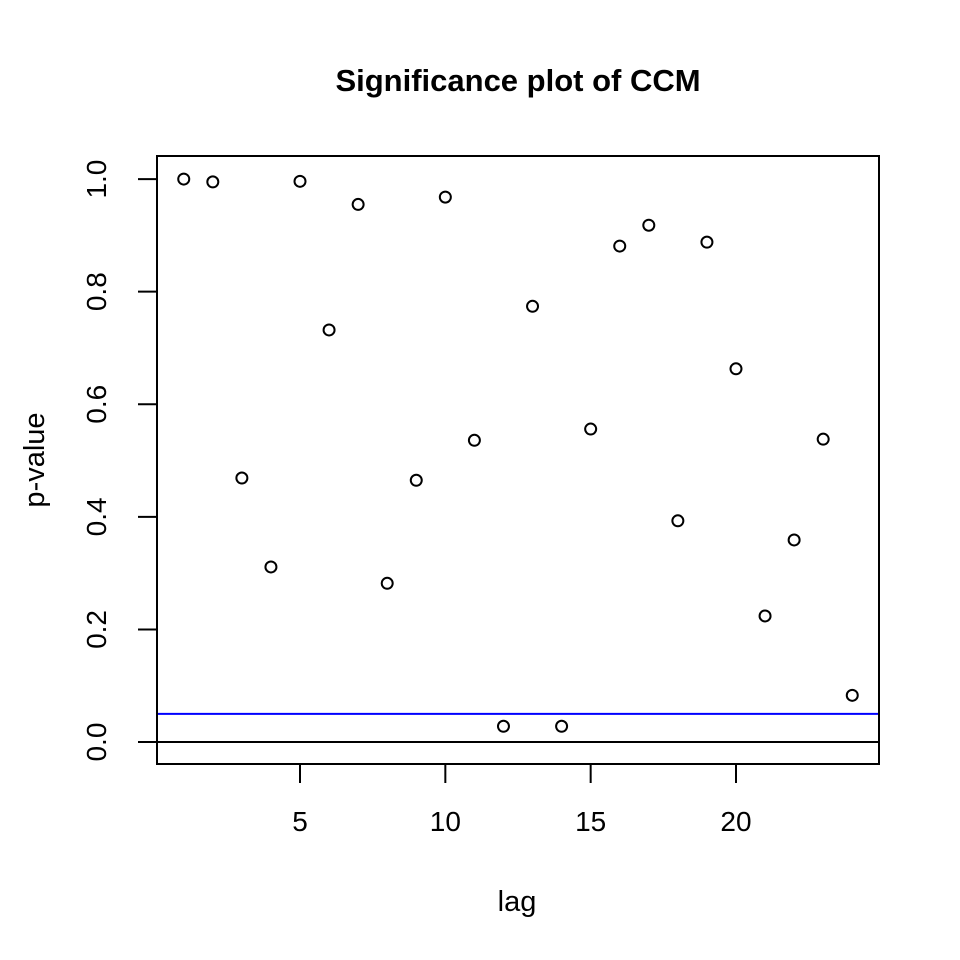 The image size is (960, 960). Describe the element at coordinates (96, 742) in the screenshot. I see `y-axis-tick-label: 0.0` at that location.